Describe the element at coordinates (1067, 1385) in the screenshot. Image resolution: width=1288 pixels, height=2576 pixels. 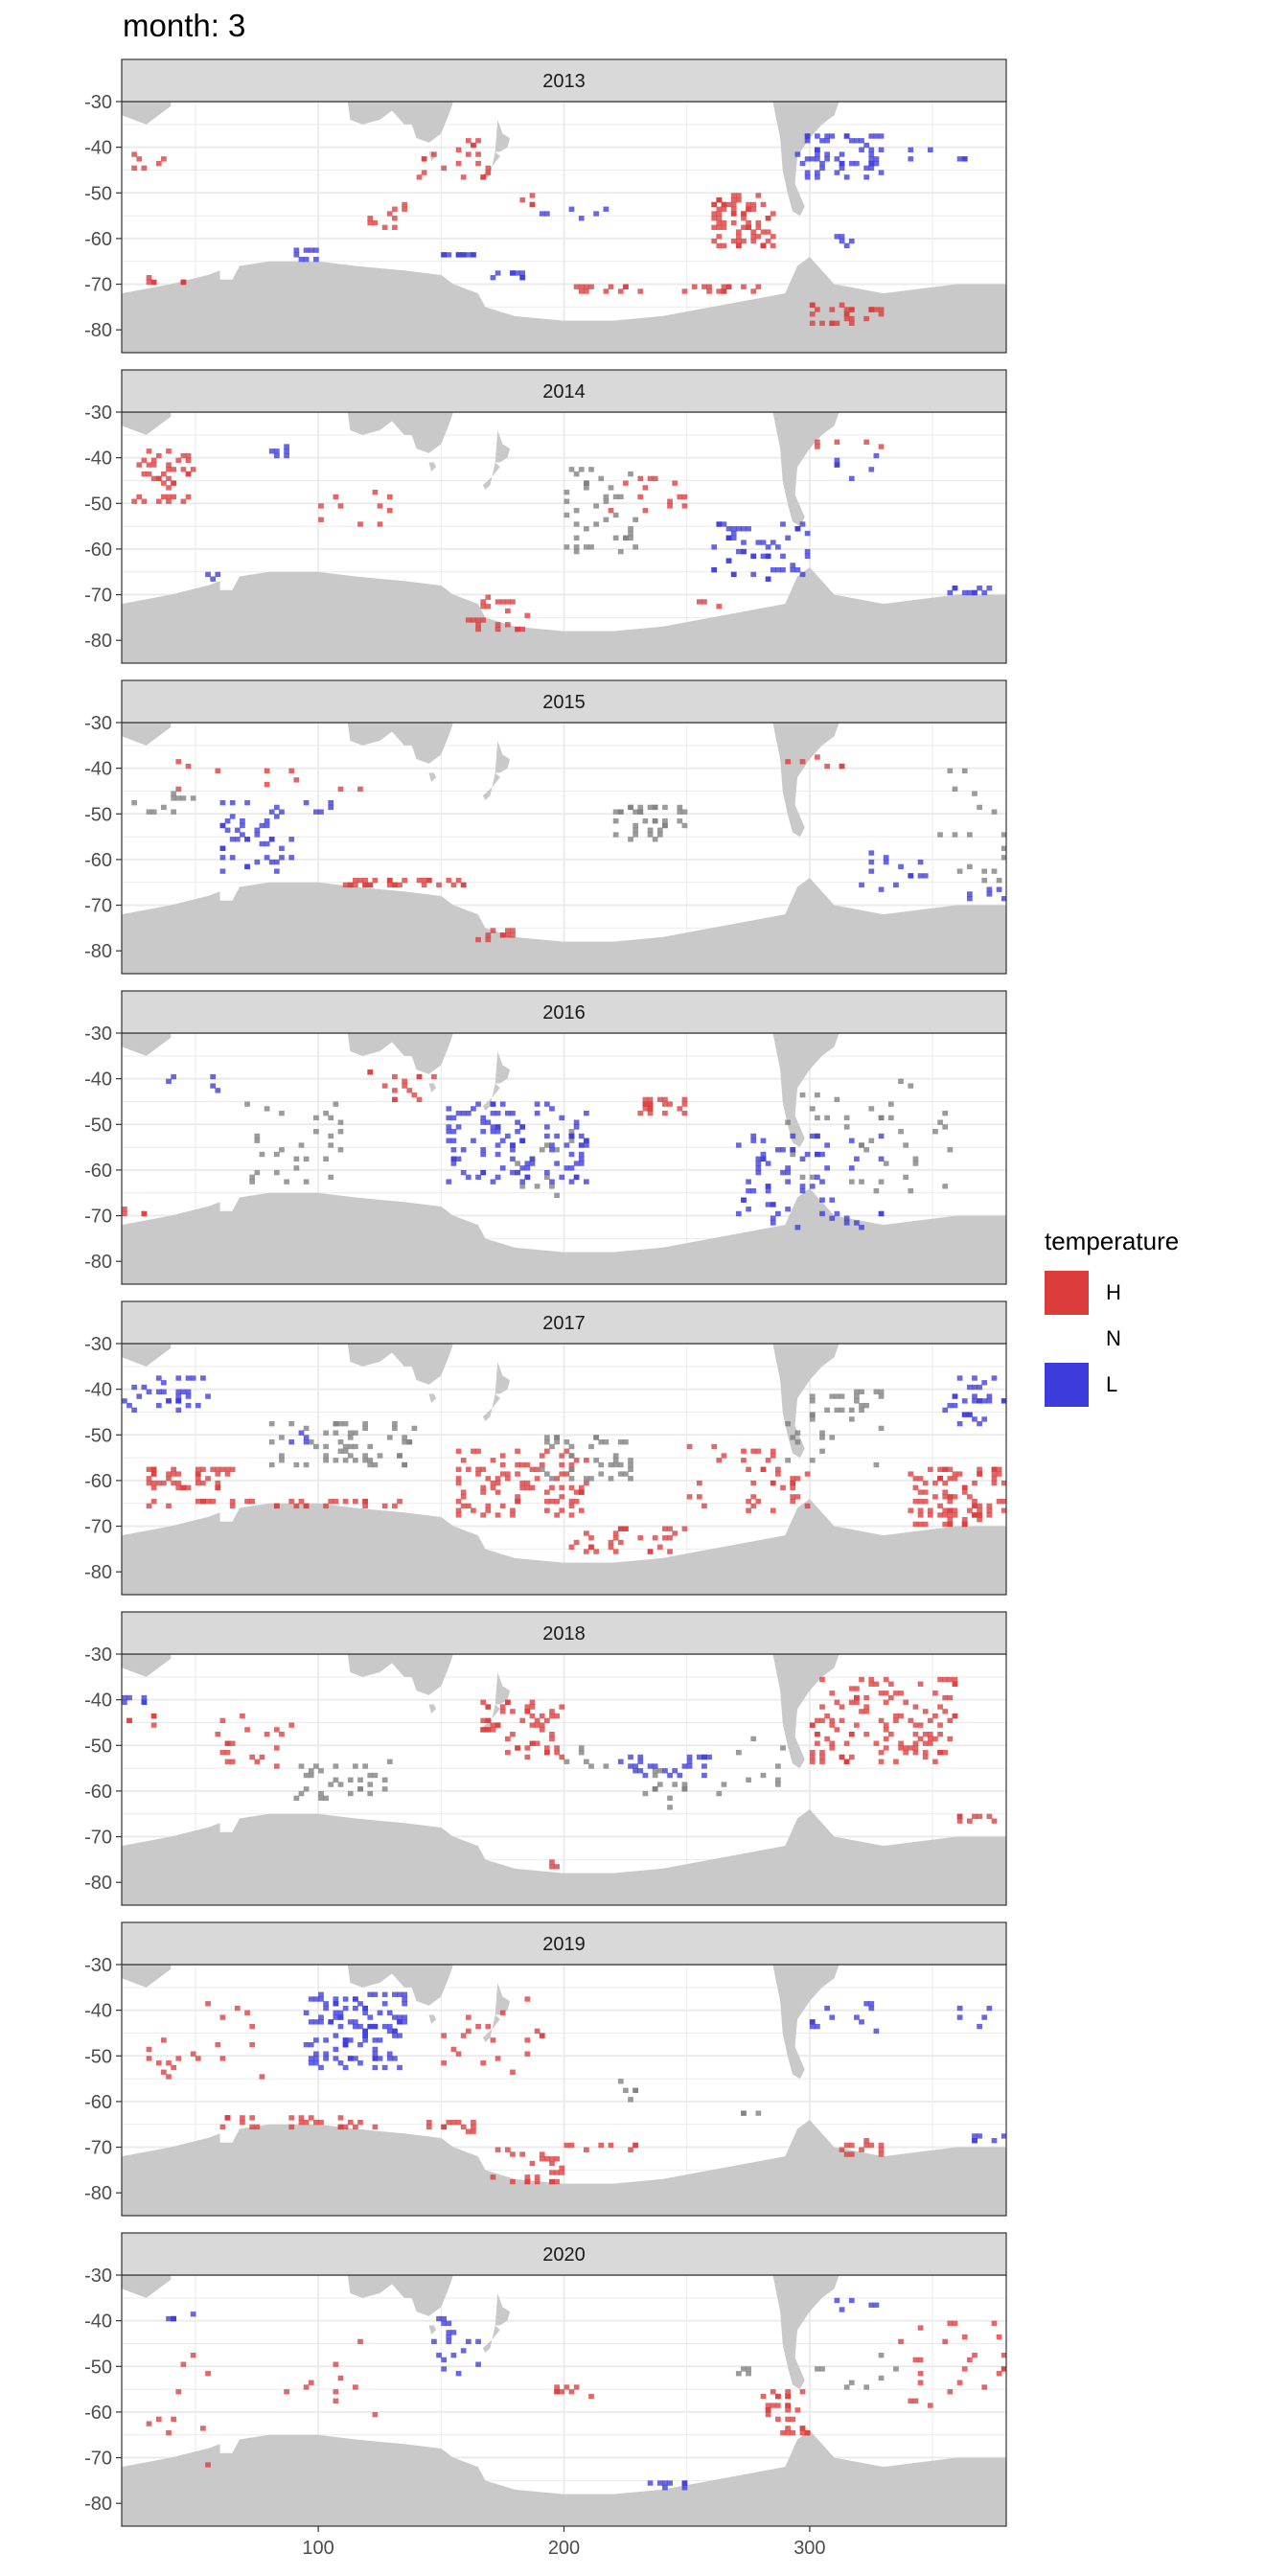
I see `legend-key-l` at that location.